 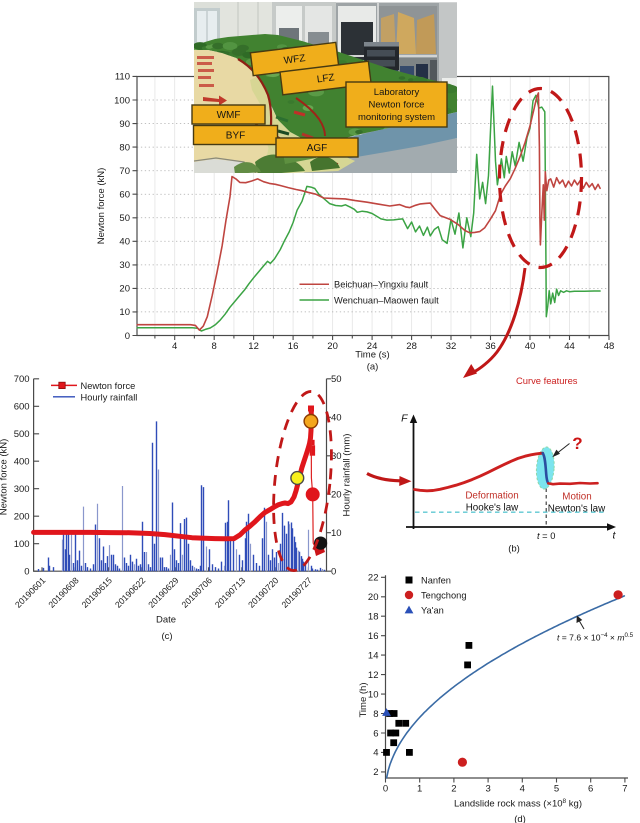 What do you see at coordinates (372, 355) in the screenshot?
I see `svg-text: Time (s)` at bounding box center [372, 355].